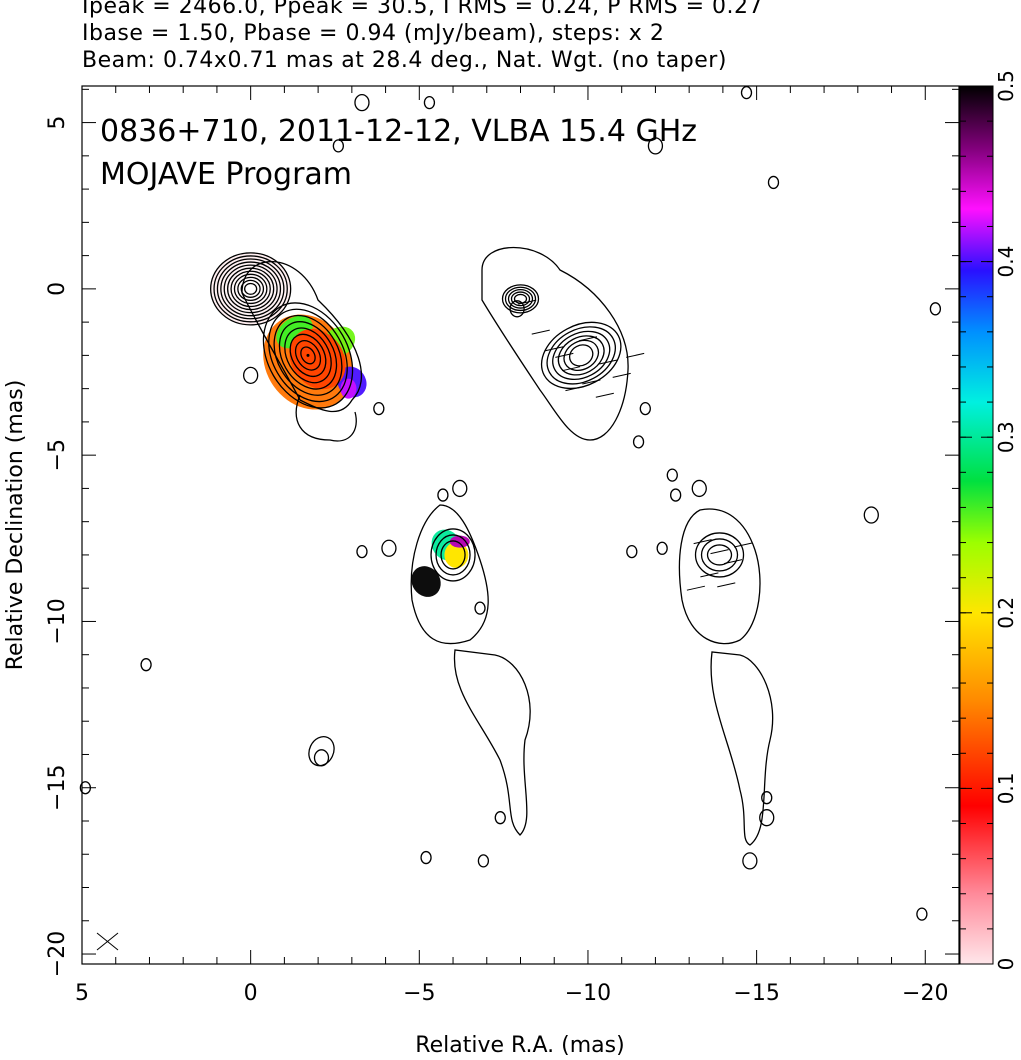 Image resolution: width=1021 pixels, height=1060 pixels. Describe the element at coordinates (519, 1045) in the screenshot. I see `x-axis-label: Relative R.A. (mas)` at that location.